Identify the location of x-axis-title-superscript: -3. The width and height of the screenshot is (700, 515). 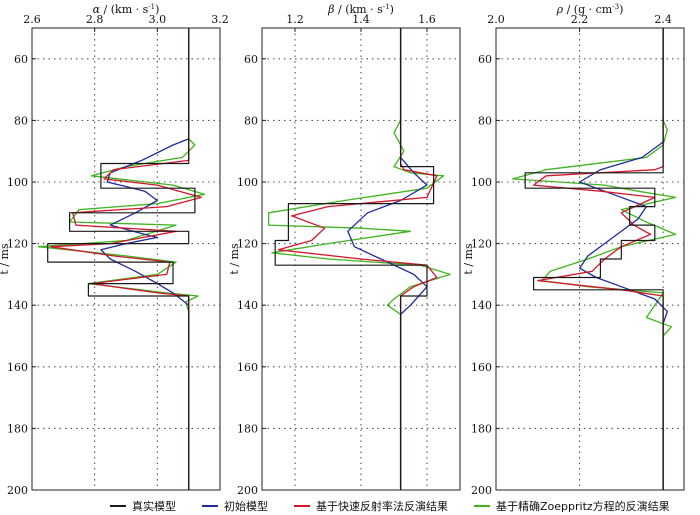
(615, 7).